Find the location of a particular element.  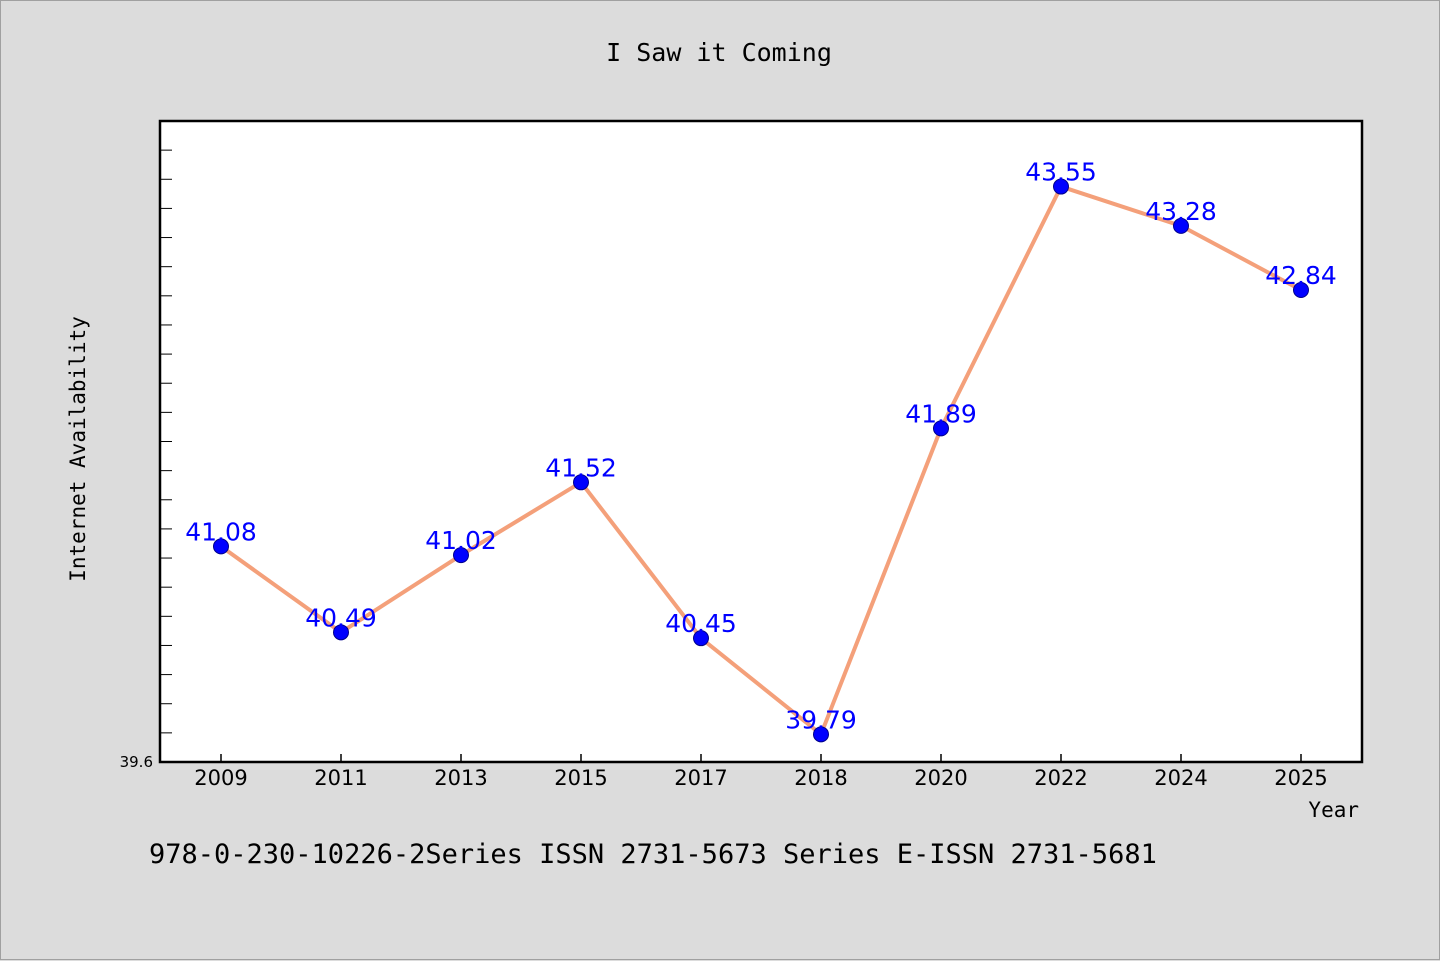

data-label: 41.89 is located at coordinates (941, 413).